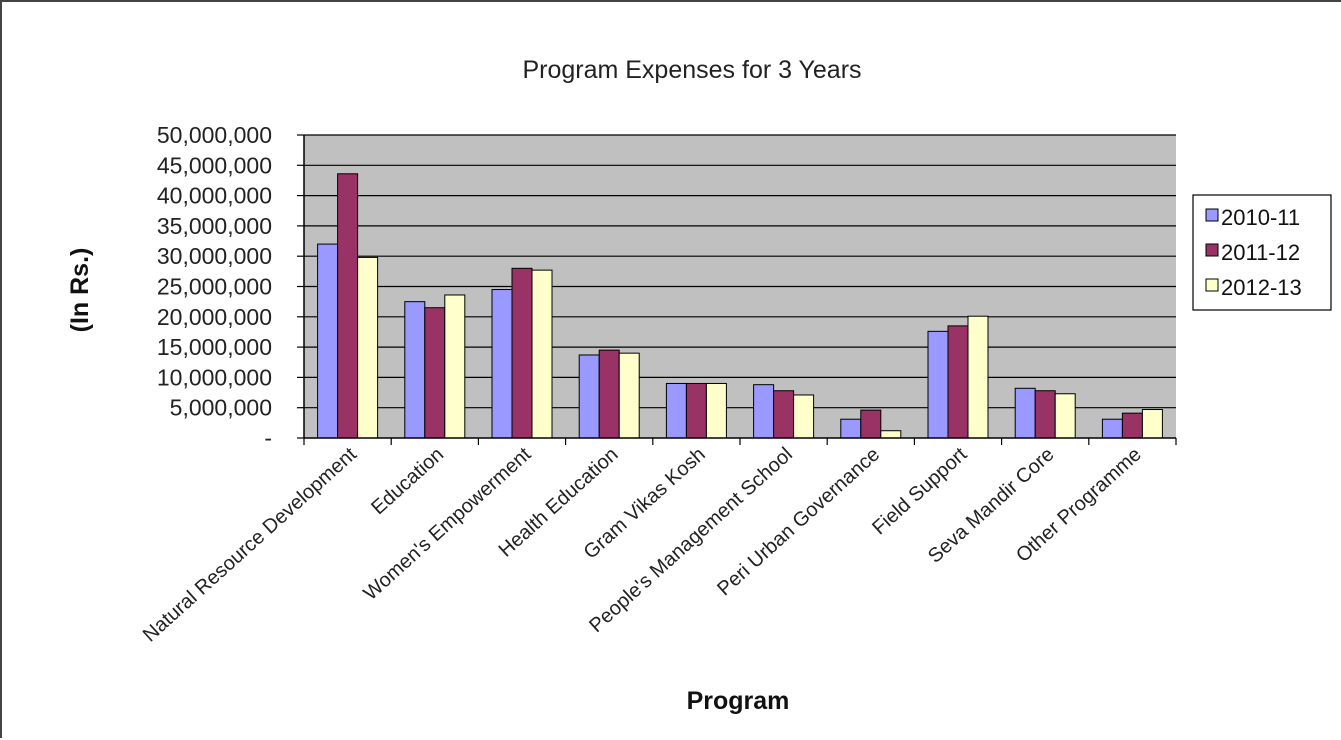  I want to click on y-tick-label: 15,000,000, so click(214, 347).